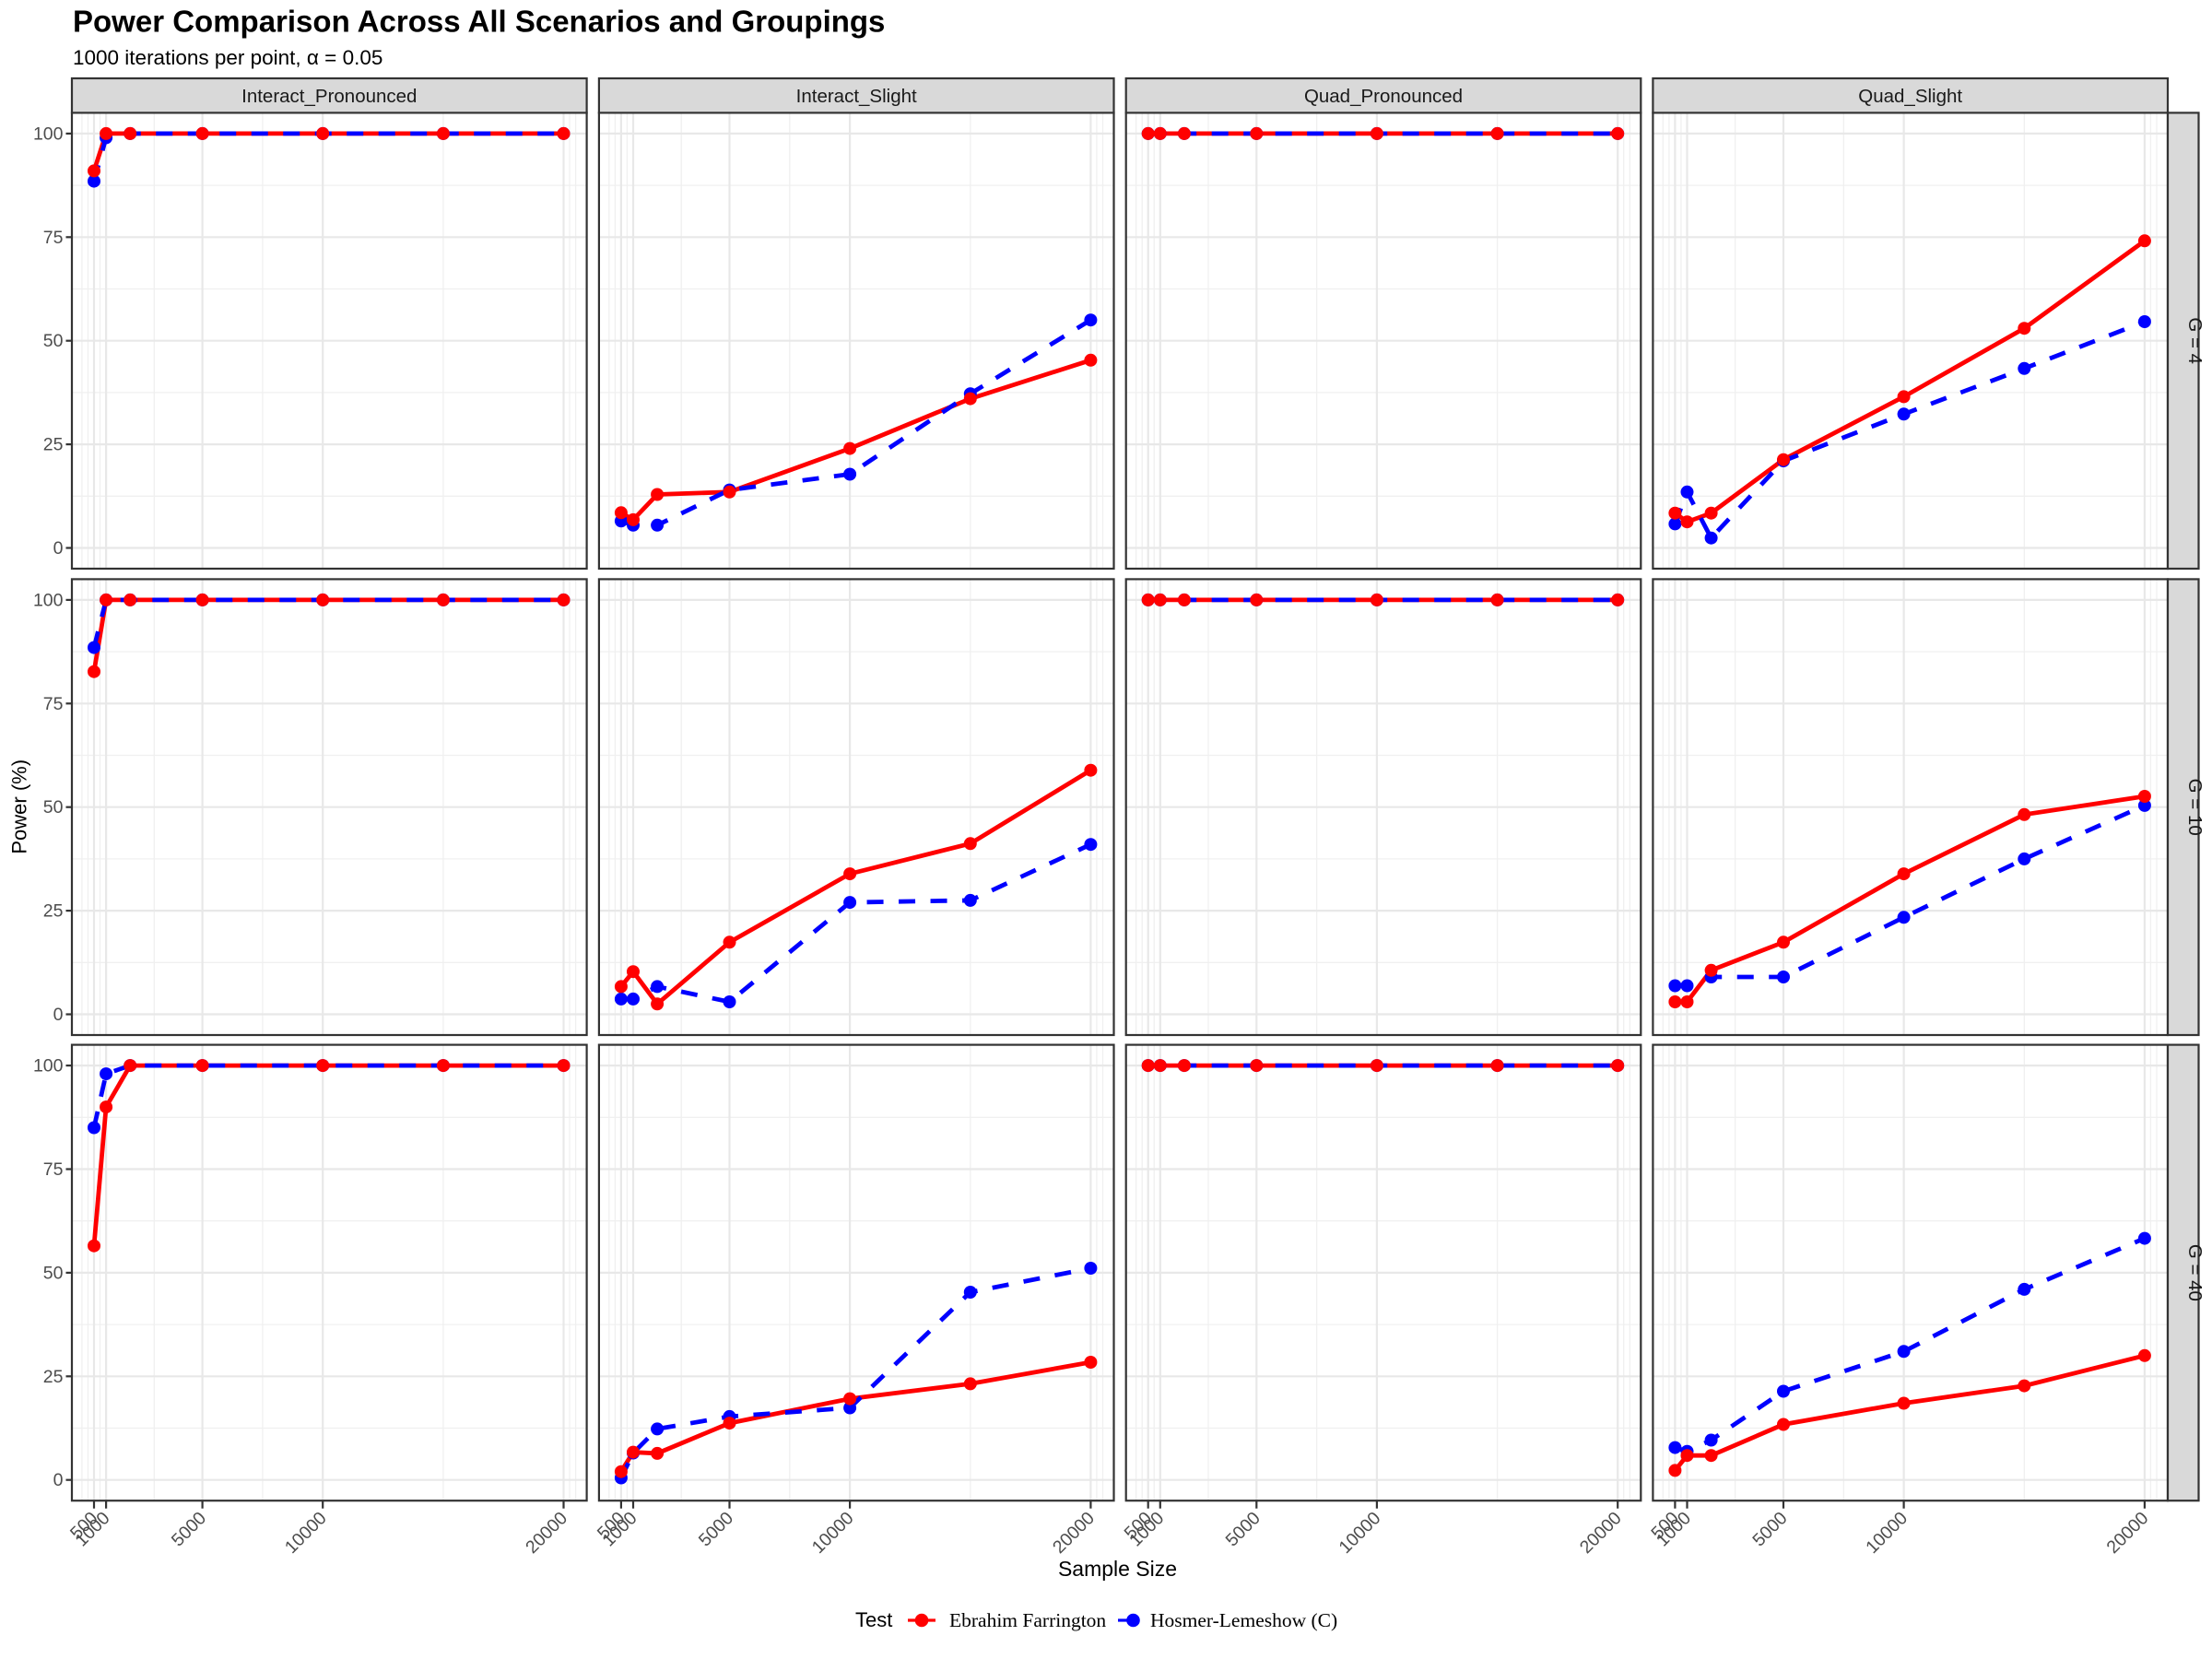  What do you see at coordinates (2195, 807) in the screenshot?
I see `svg-text: G = 10` at bounding box center [2195, 807].